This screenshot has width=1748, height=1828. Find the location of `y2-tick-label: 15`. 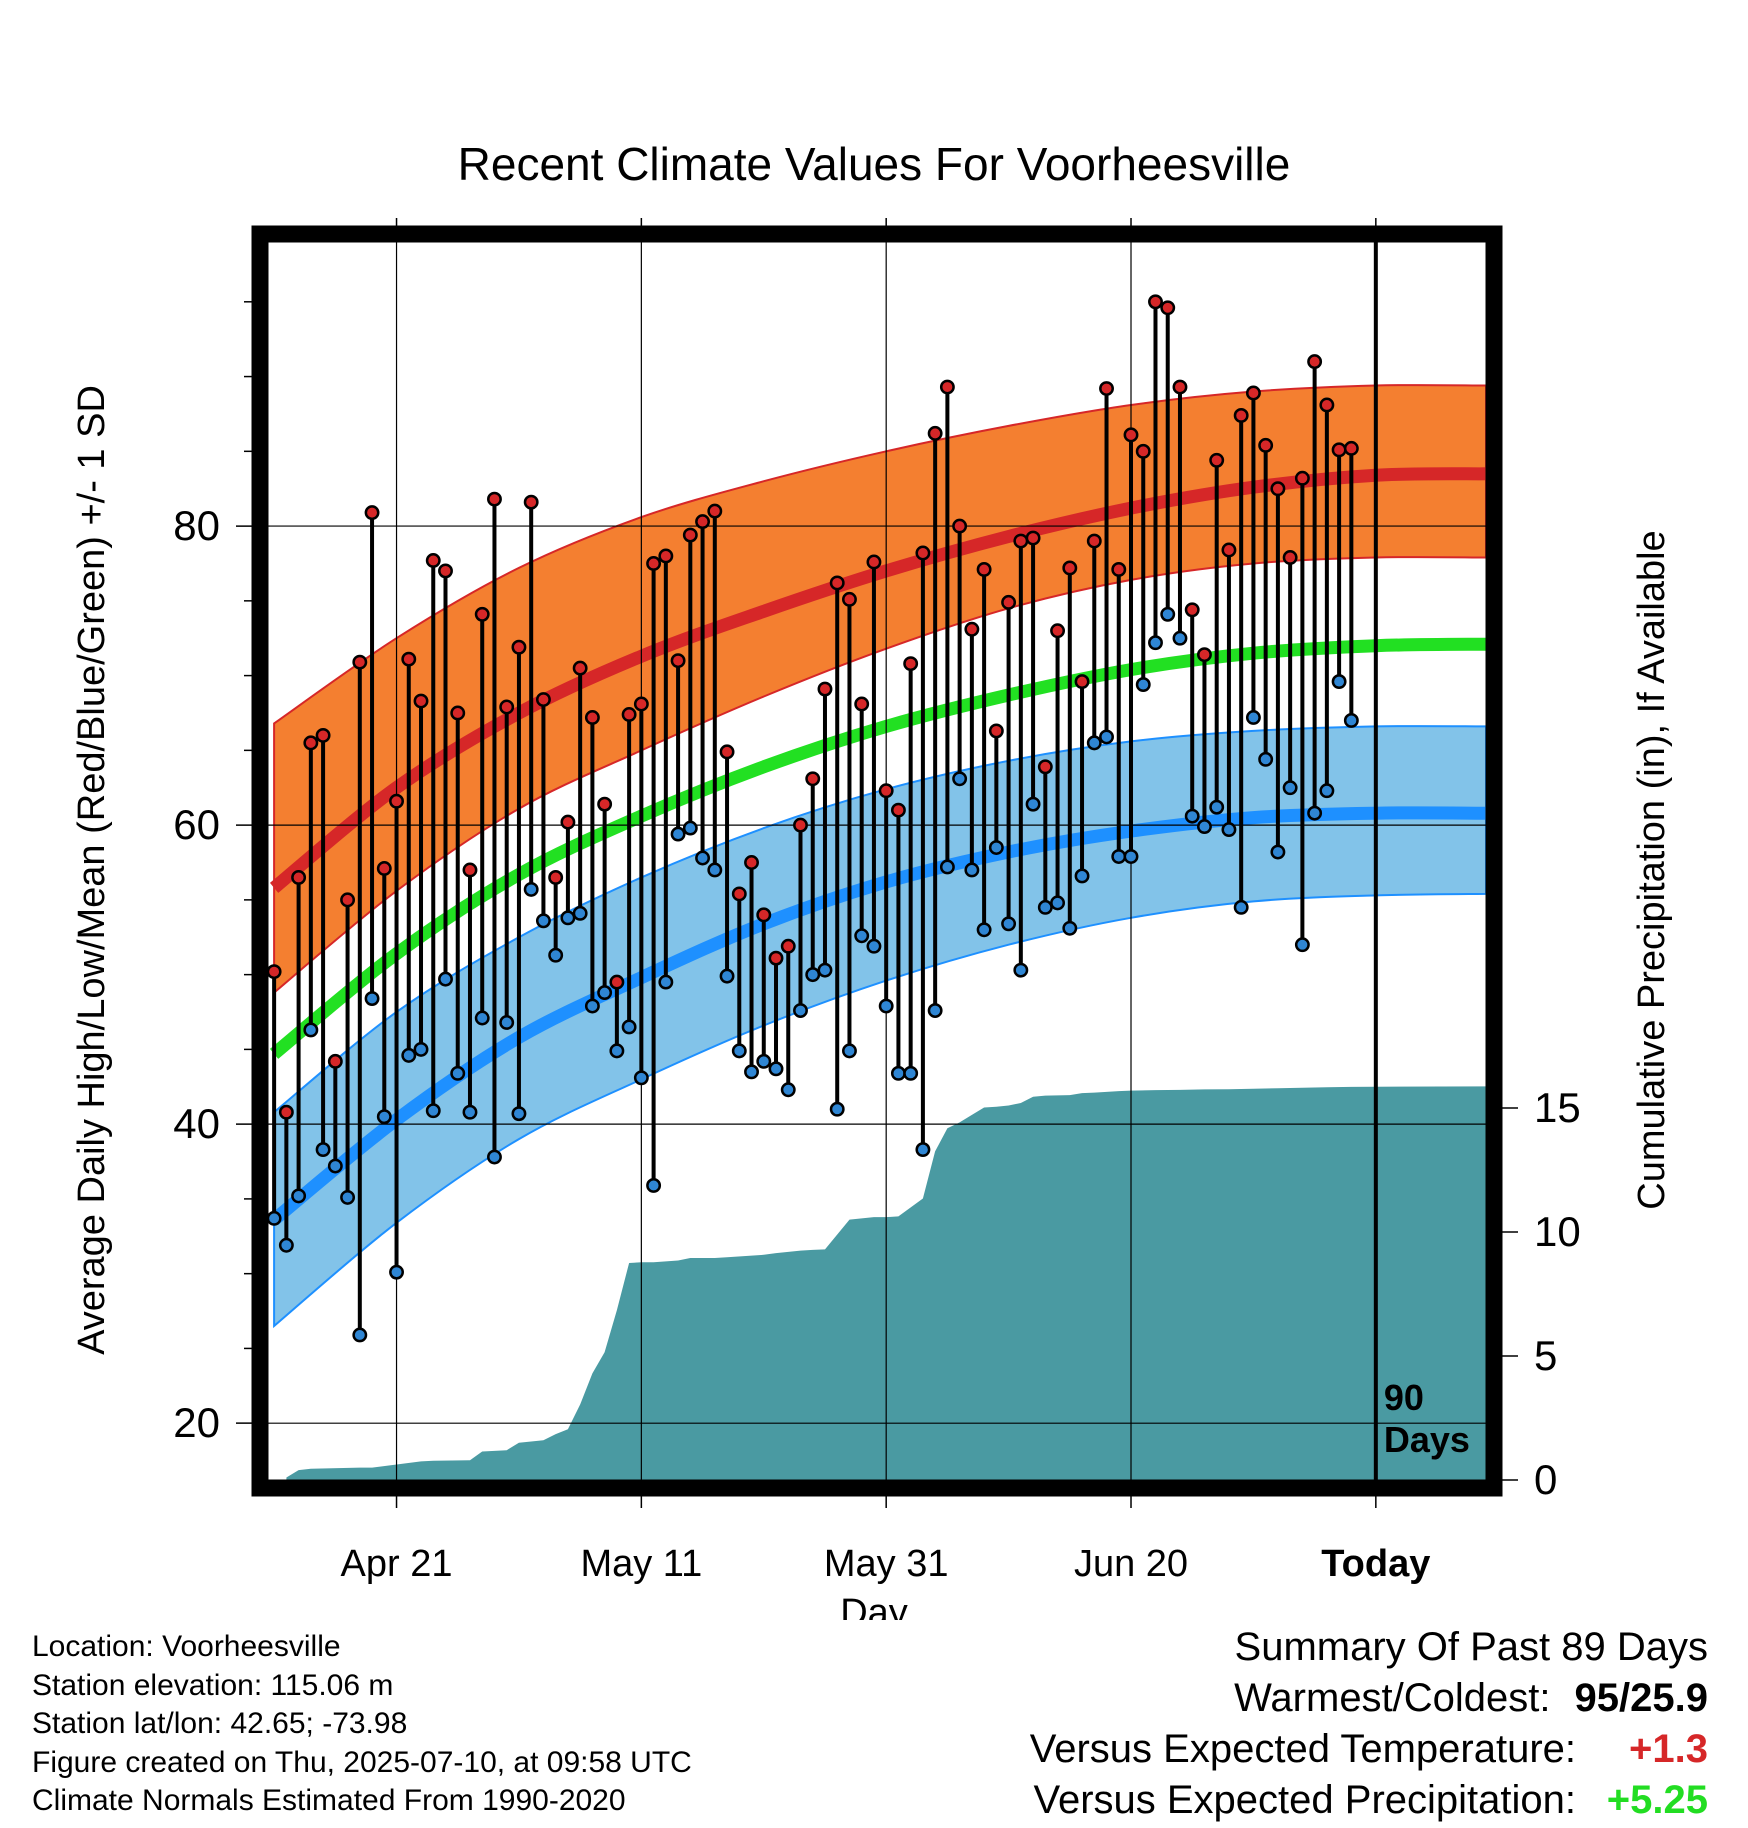

y2-tick-label: 15 is located at coordinates (1557, 1107).